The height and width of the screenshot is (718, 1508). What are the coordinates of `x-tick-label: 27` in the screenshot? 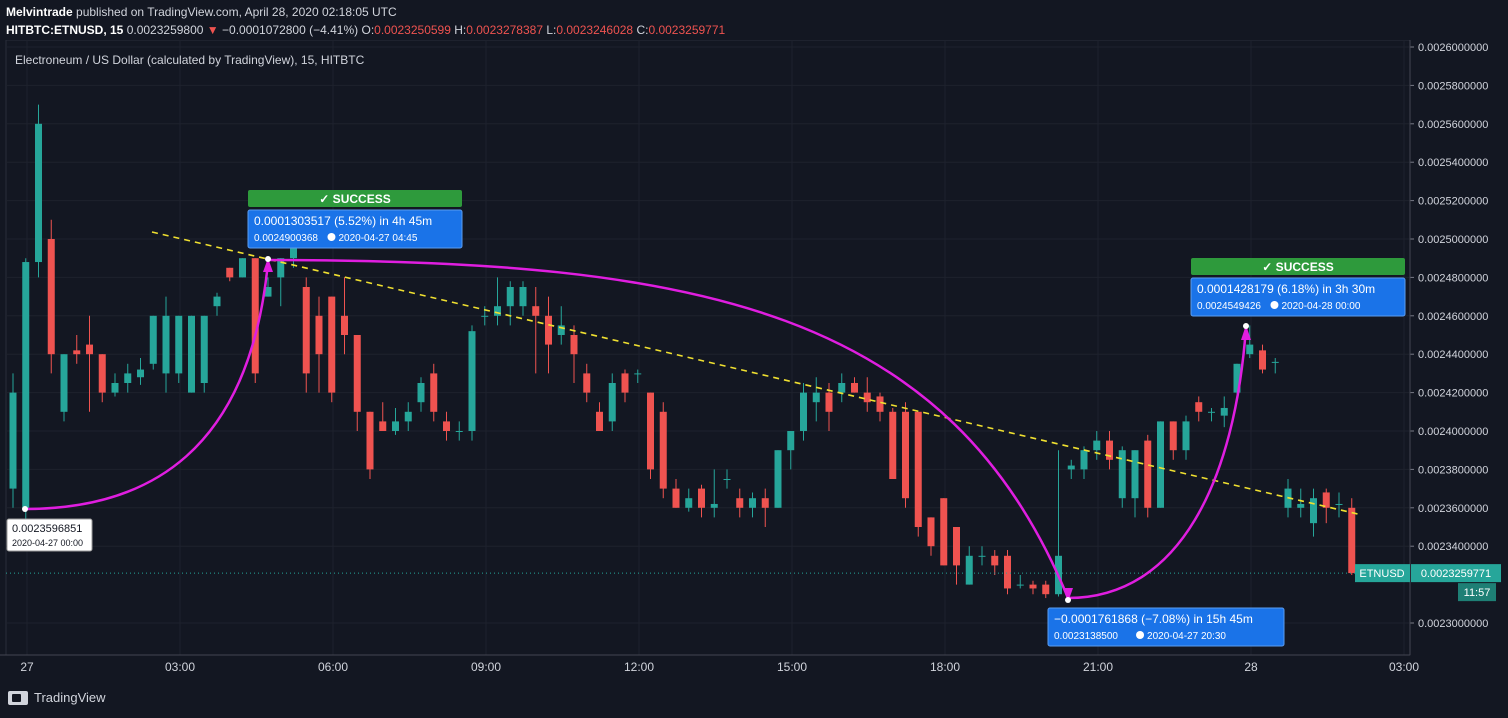 It's located at (27, 667).